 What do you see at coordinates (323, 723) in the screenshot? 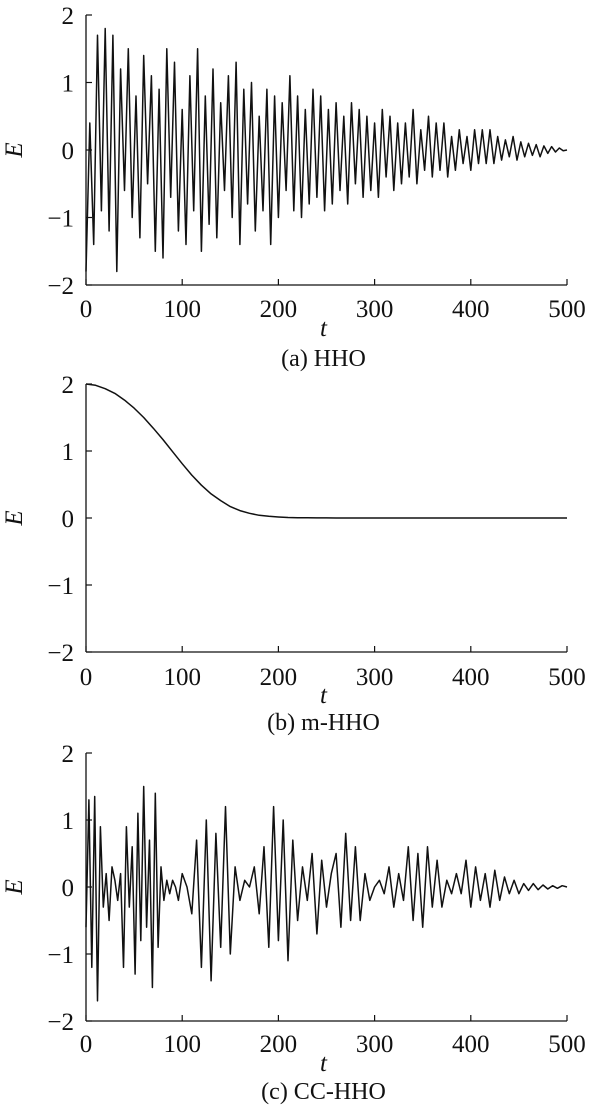
I see `panel-caption: (b) m-HHO` at bounding box center [323, 723].